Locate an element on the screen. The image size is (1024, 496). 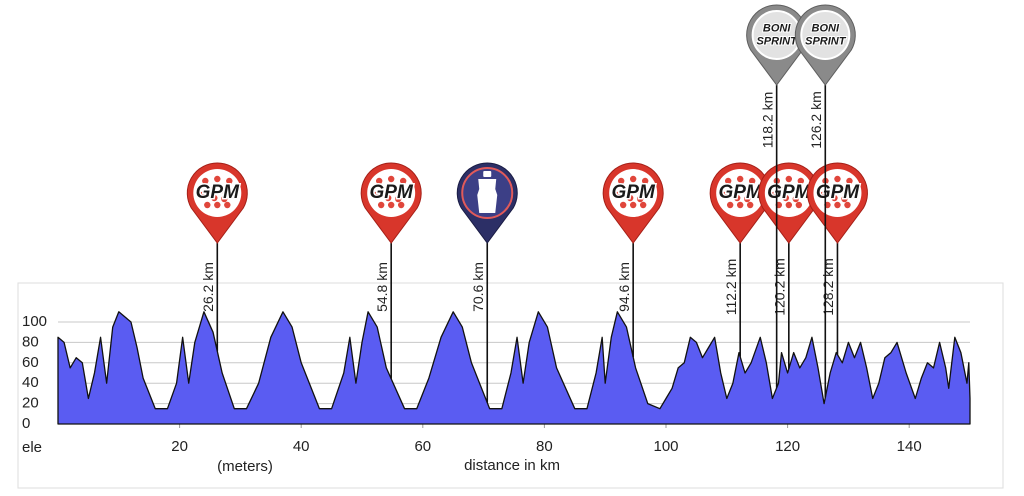
marker-distance-label: 118.2 km is located at coordinates (767, 120).